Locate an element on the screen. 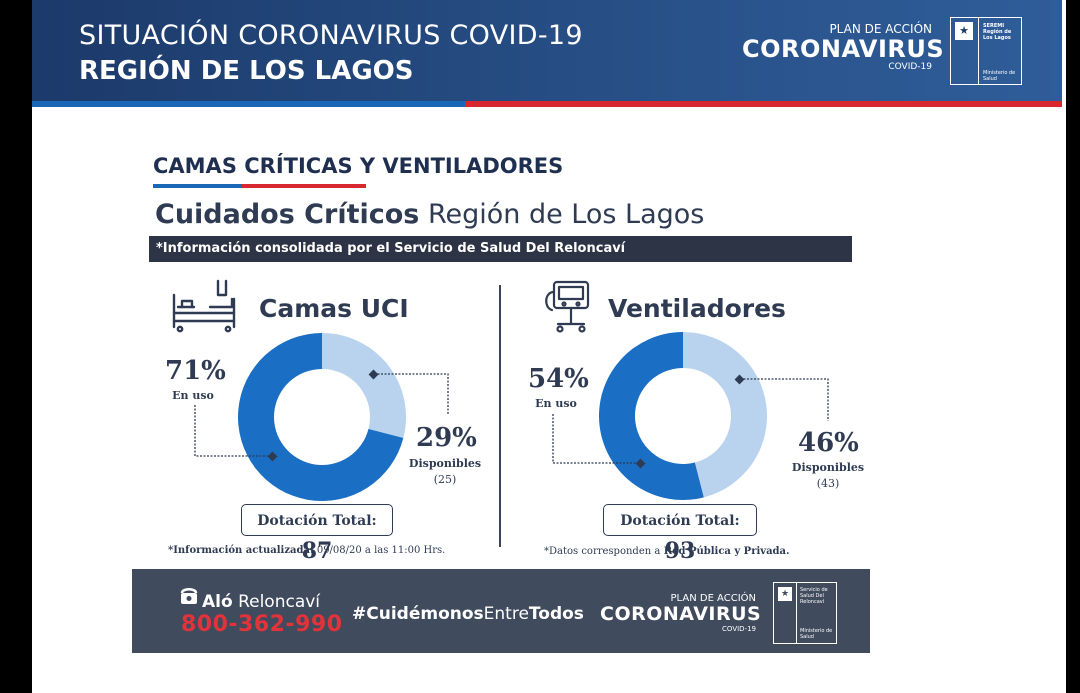 This screenshot has width=1080, height=693. uci-slice-disponibles is located at coordinates (364, 385).